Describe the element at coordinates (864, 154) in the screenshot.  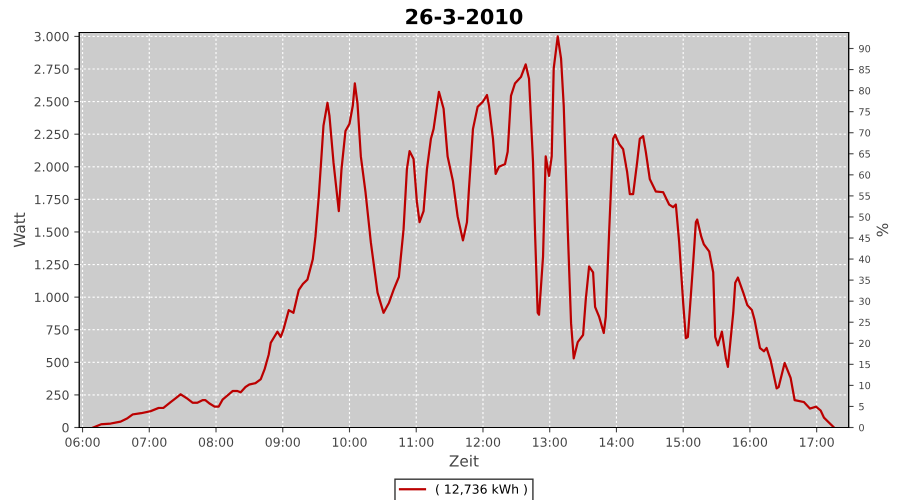
I see `y2-tick-label: 65` at that location.